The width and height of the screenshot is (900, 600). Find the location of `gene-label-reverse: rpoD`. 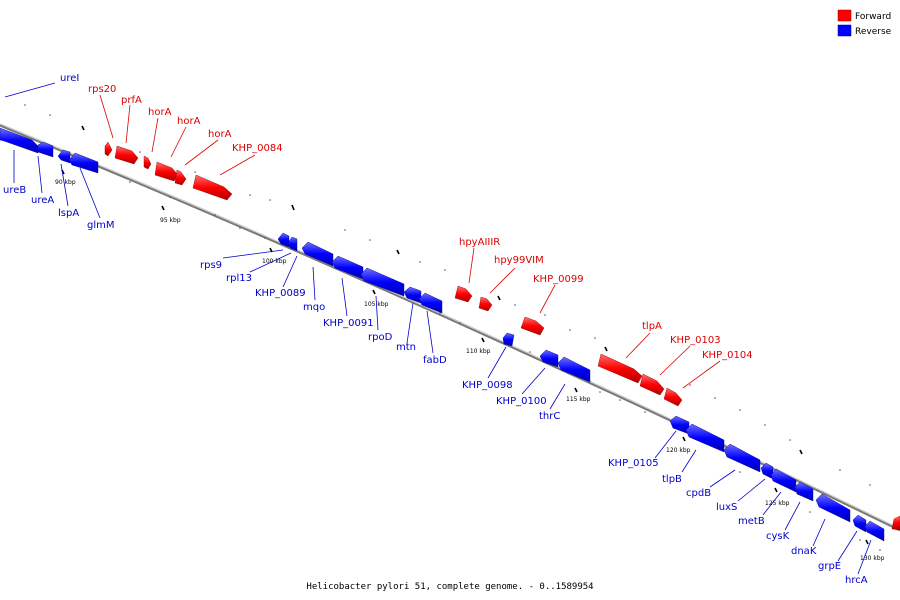

gene-label-reverse: rpoD is located at coordinates (380, 337).